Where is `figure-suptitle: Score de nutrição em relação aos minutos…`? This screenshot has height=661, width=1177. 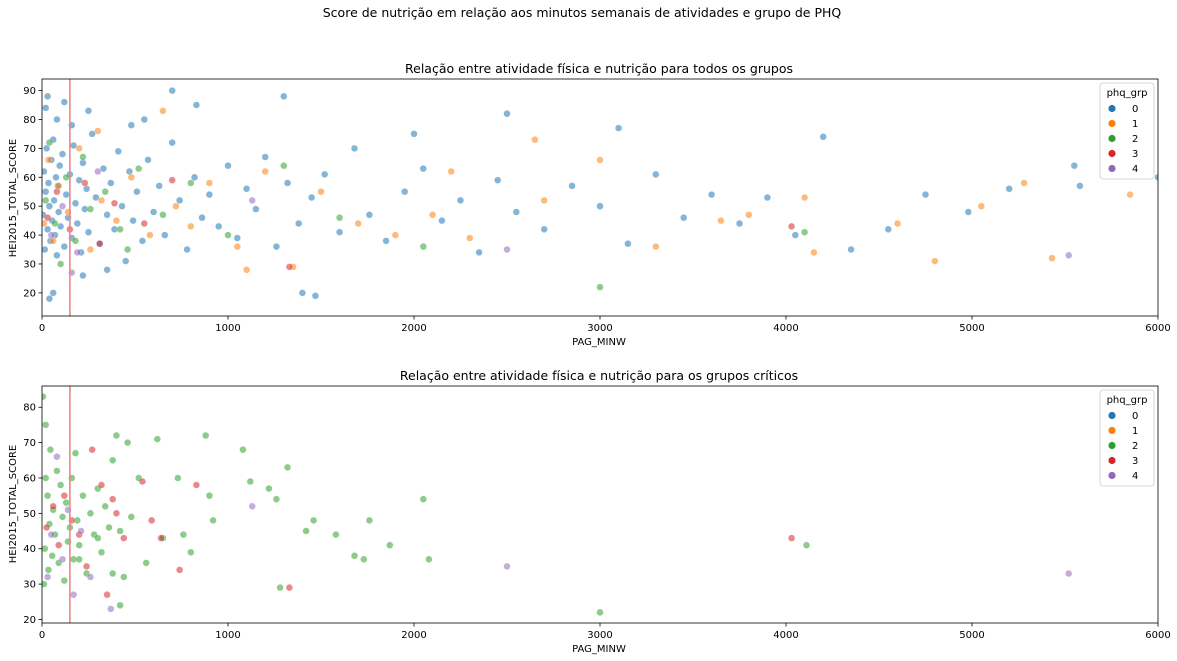
figure-suptitle: Score de nutrição em relação aos minutos… is located at coordinates (582, 12).